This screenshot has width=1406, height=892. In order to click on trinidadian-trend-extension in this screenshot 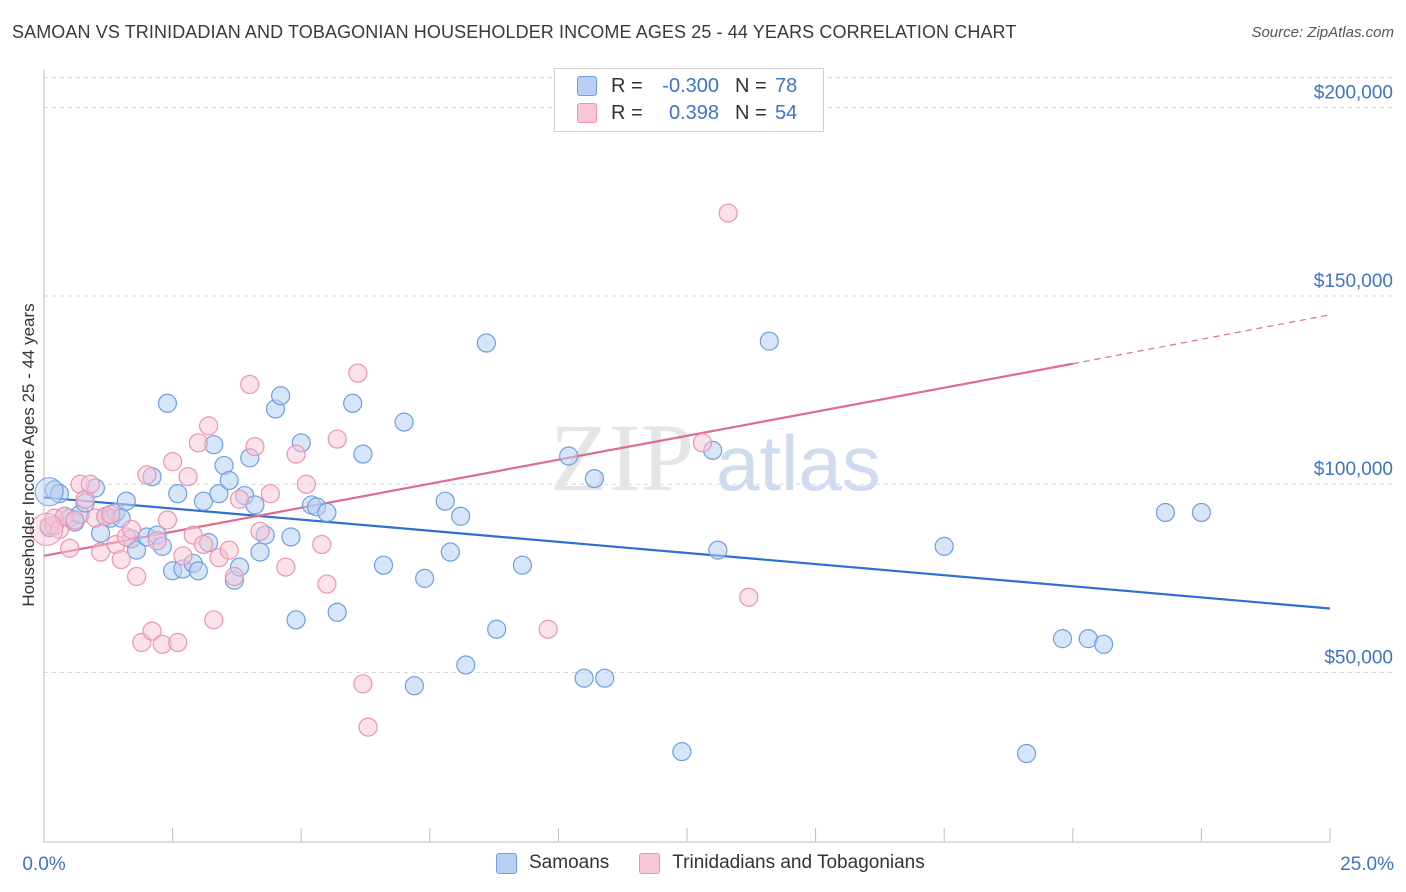, I will do `click(1201, 339)`.